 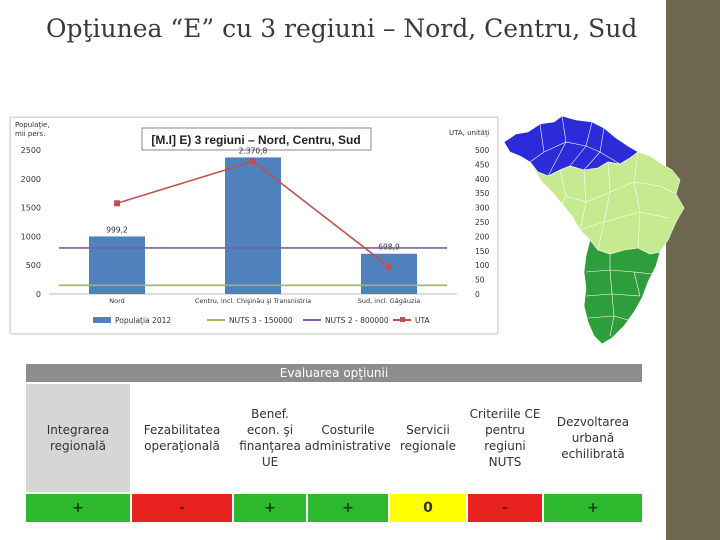 What do you see at coordinates (182, 438) in the screenshot?
I see `criterion-cell: Fezabilitatea operaţională` at bounding box center [182, 438].